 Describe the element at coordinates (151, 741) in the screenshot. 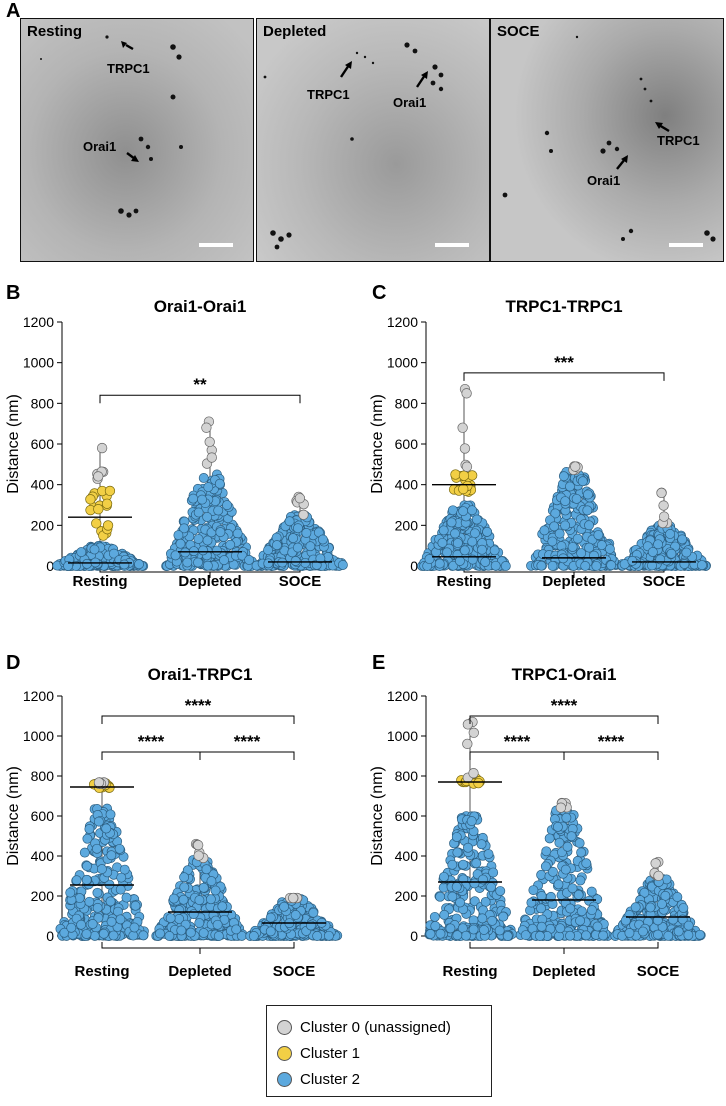

I see `significance-label: ****` at that location.